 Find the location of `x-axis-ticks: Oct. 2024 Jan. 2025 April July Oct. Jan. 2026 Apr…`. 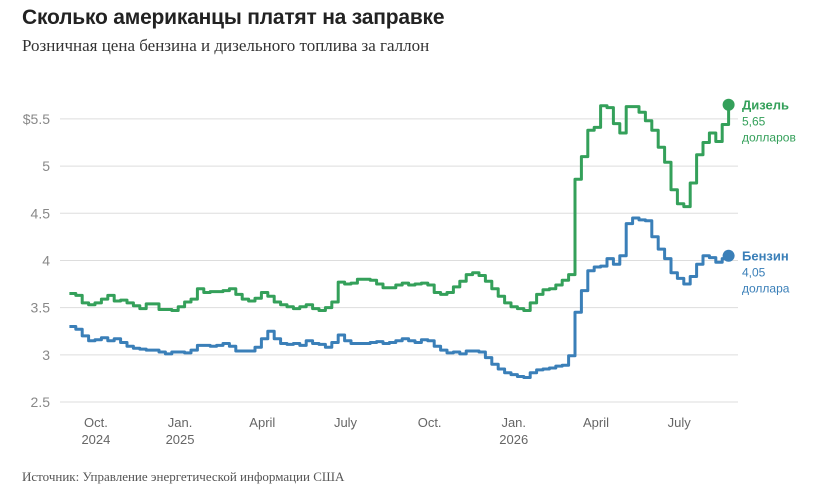

x-axis-ticks: Oct. 2024 Jan. 2025 April July Oct. Jan. 2026 Apr… is located at coordinates (386, 431).